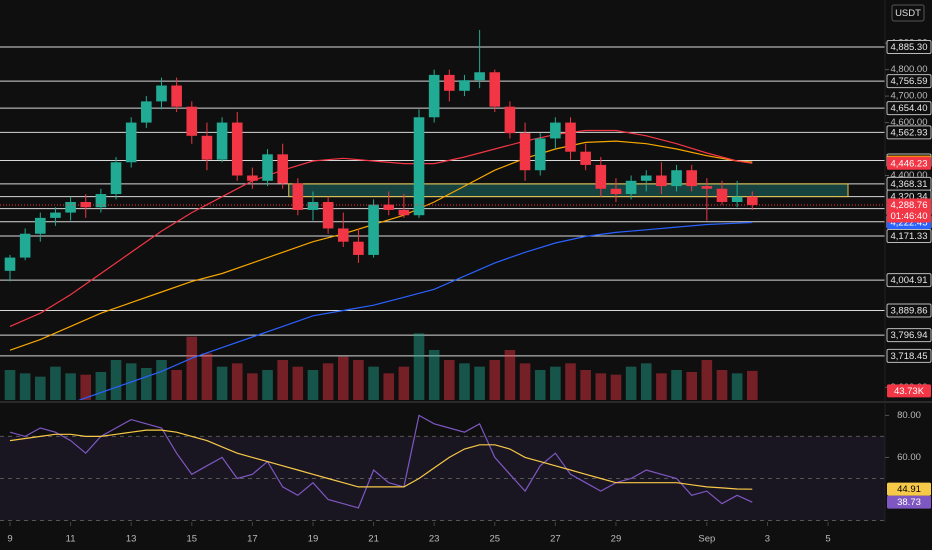  I want to click on time-axis: 9 11 13 15 17 19 21 23 25 27 29 Sep 3 5, so click(419, 533).